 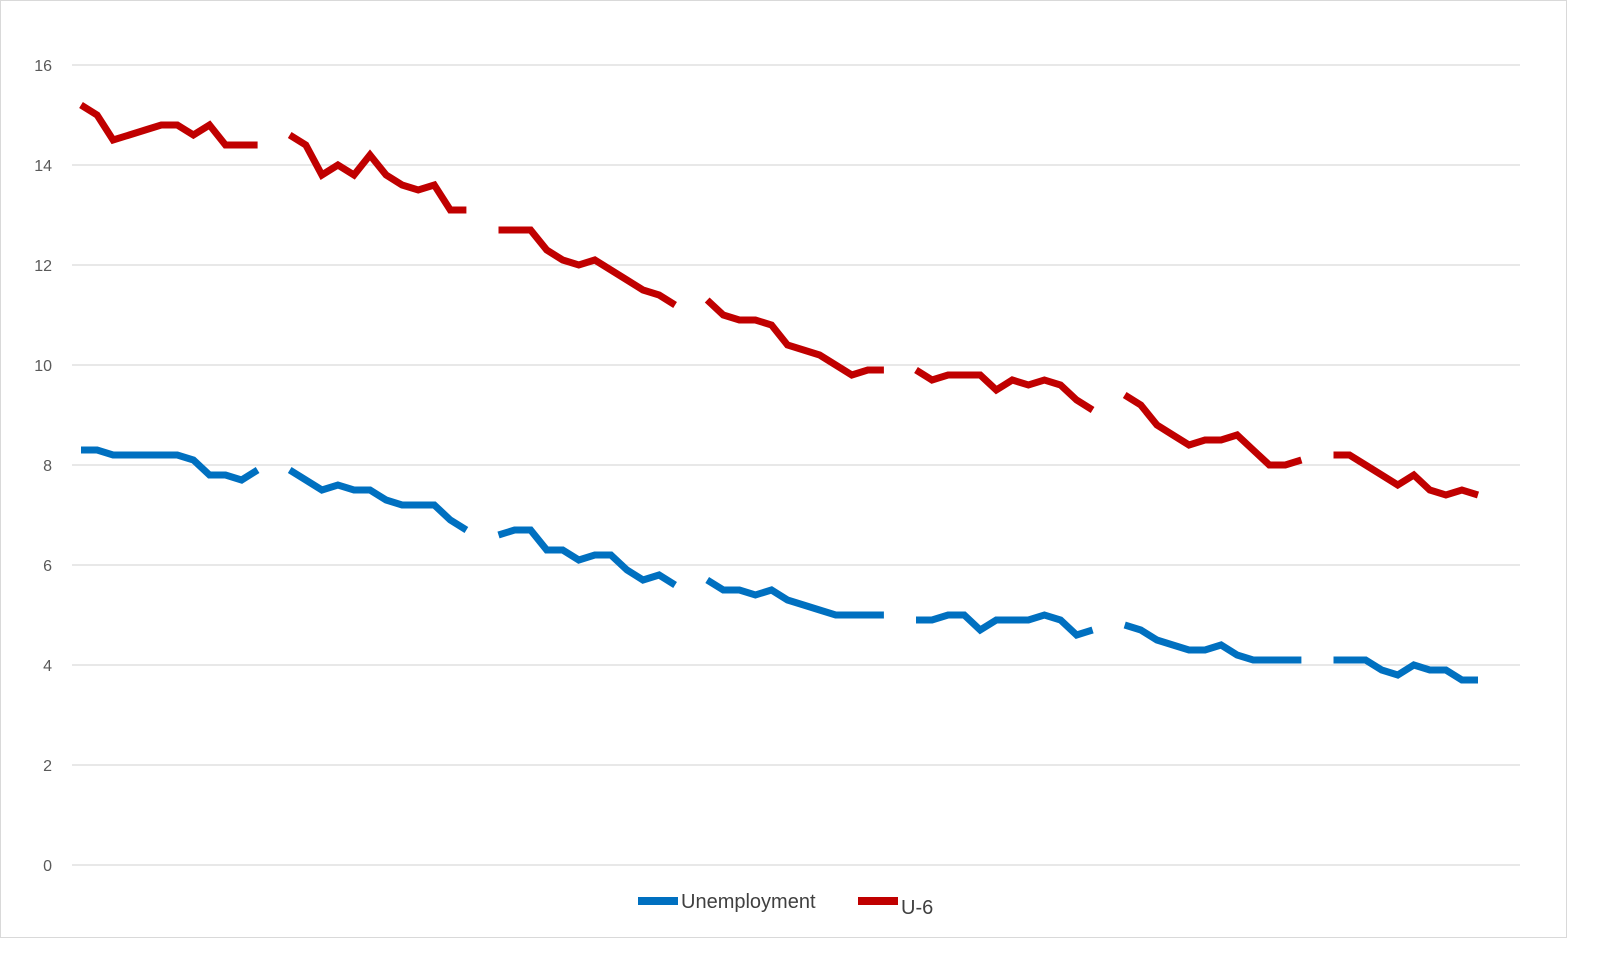 I want to click on legend: Unemployment U-6, so click(x=785, y=905).